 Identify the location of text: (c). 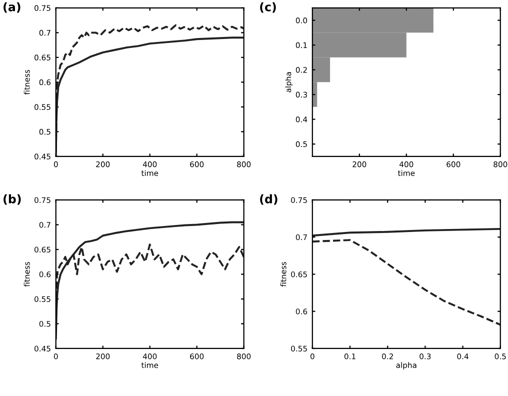
(268, 7).